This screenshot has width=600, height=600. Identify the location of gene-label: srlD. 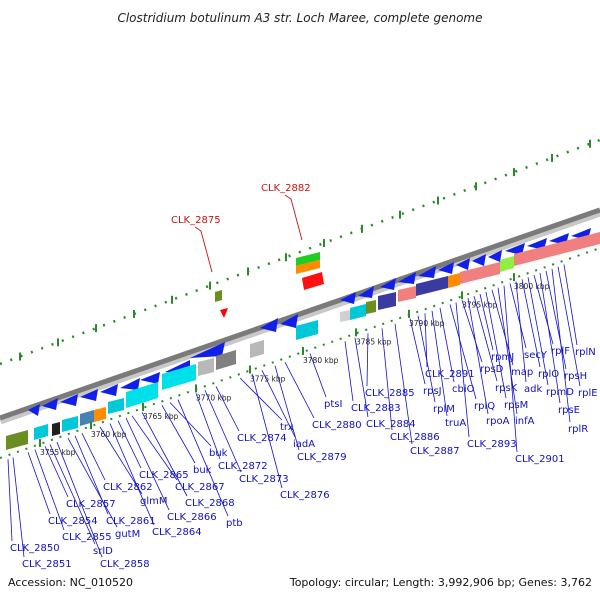
(103, 551).